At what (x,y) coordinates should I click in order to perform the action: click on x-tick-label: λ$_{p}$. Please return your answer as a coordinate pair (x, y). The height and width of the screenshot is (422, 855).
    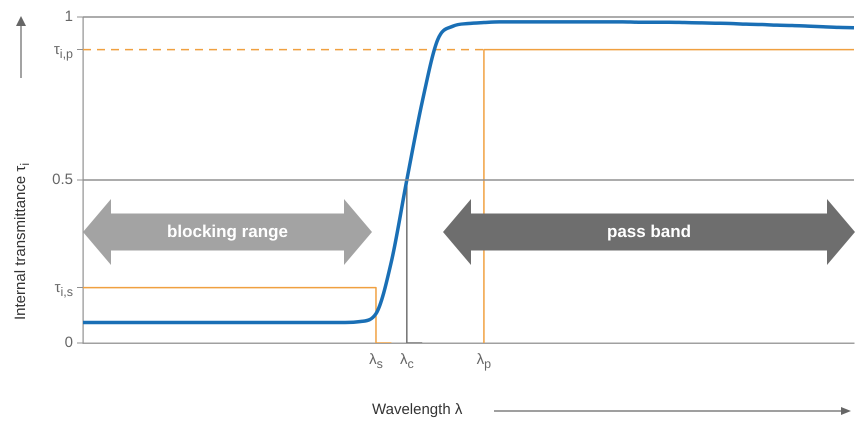
    Looking at the image, I should click on (484, 361).